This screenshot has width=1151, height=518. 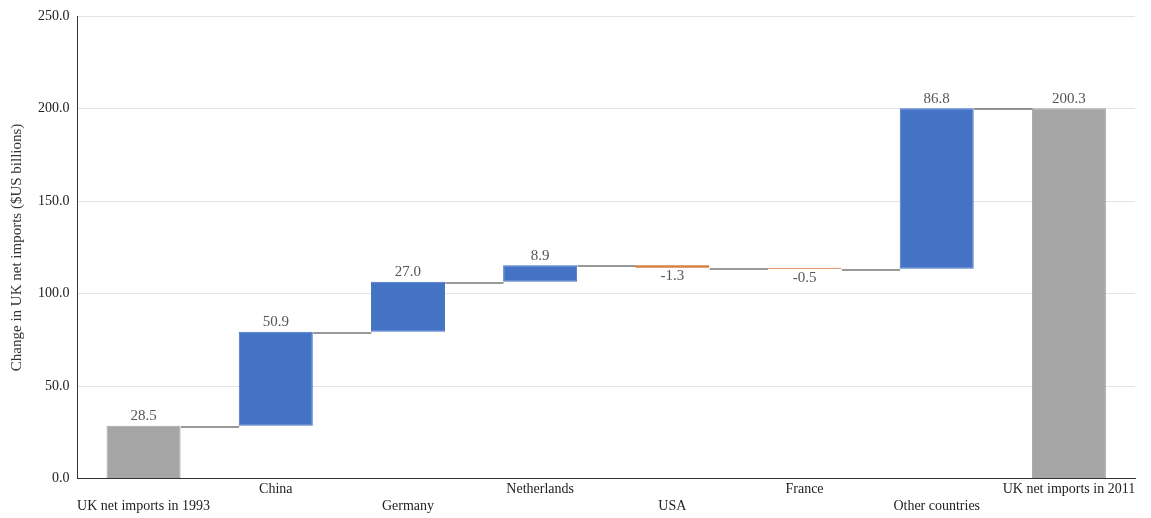 What do you see at coordinates (673, 506) in the screenshot?
I see `x-tick-label: USA` at bounding box center [673, 506].